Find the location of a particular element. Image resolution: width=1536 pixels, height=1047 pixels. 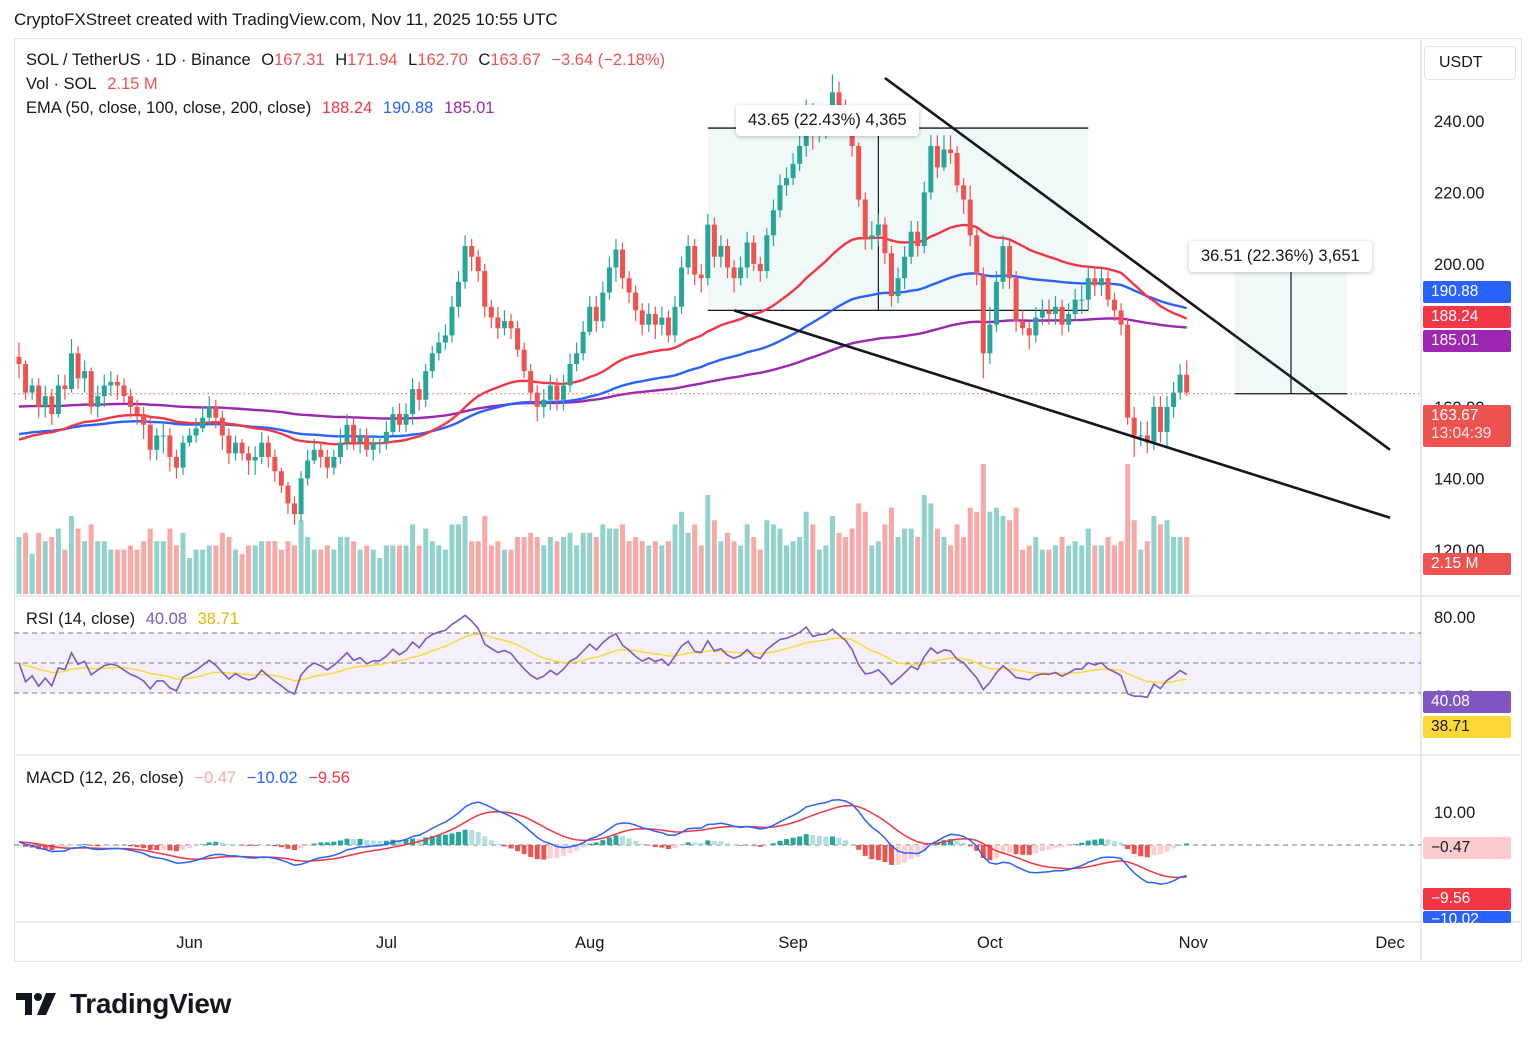

price-tick-label: 220.00 is located at coordinates (1459, 193).